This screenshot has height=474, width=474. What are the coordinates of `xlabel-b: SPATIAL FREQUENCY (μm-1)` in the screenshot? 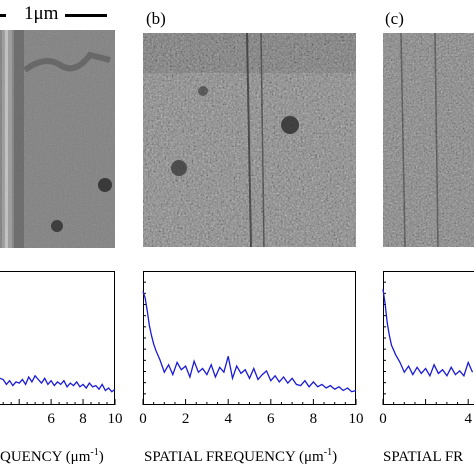 It's located at (241, 456).